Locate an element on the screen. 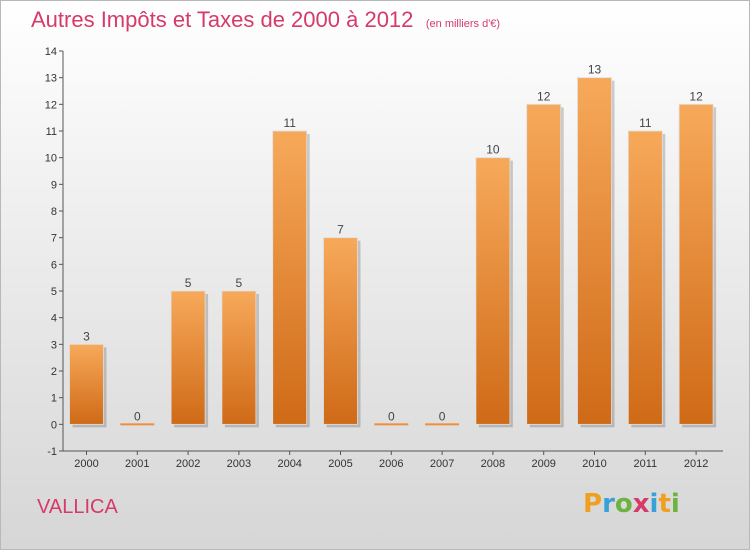 This screenshot has height=550, width=750. x-tick-label: 2000 is located at coordinates (86, 464).